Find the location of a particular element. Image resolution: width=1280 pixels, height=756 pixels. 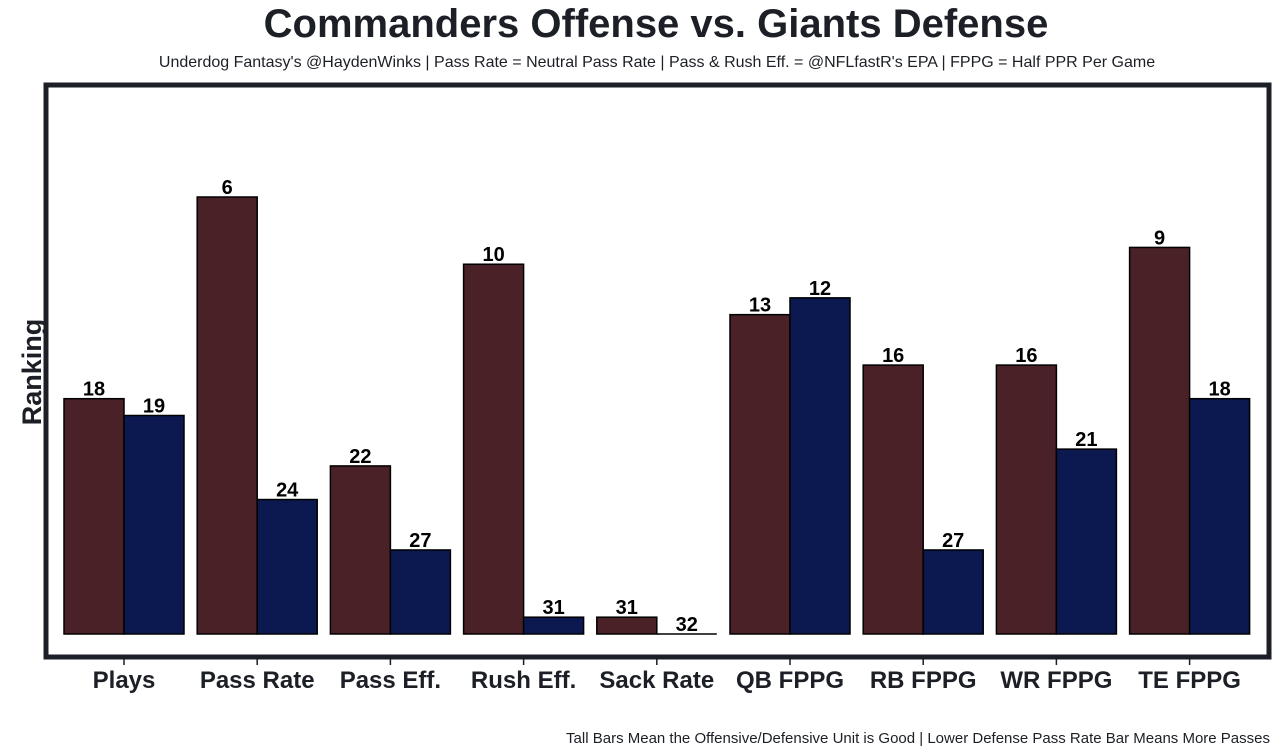

data-label: 32 is located at coordinates (687, 625).